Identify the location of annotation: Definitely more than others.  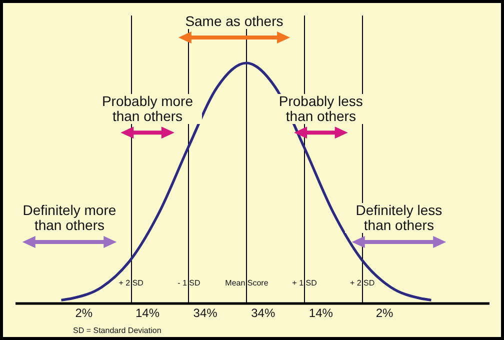
(69, 218).